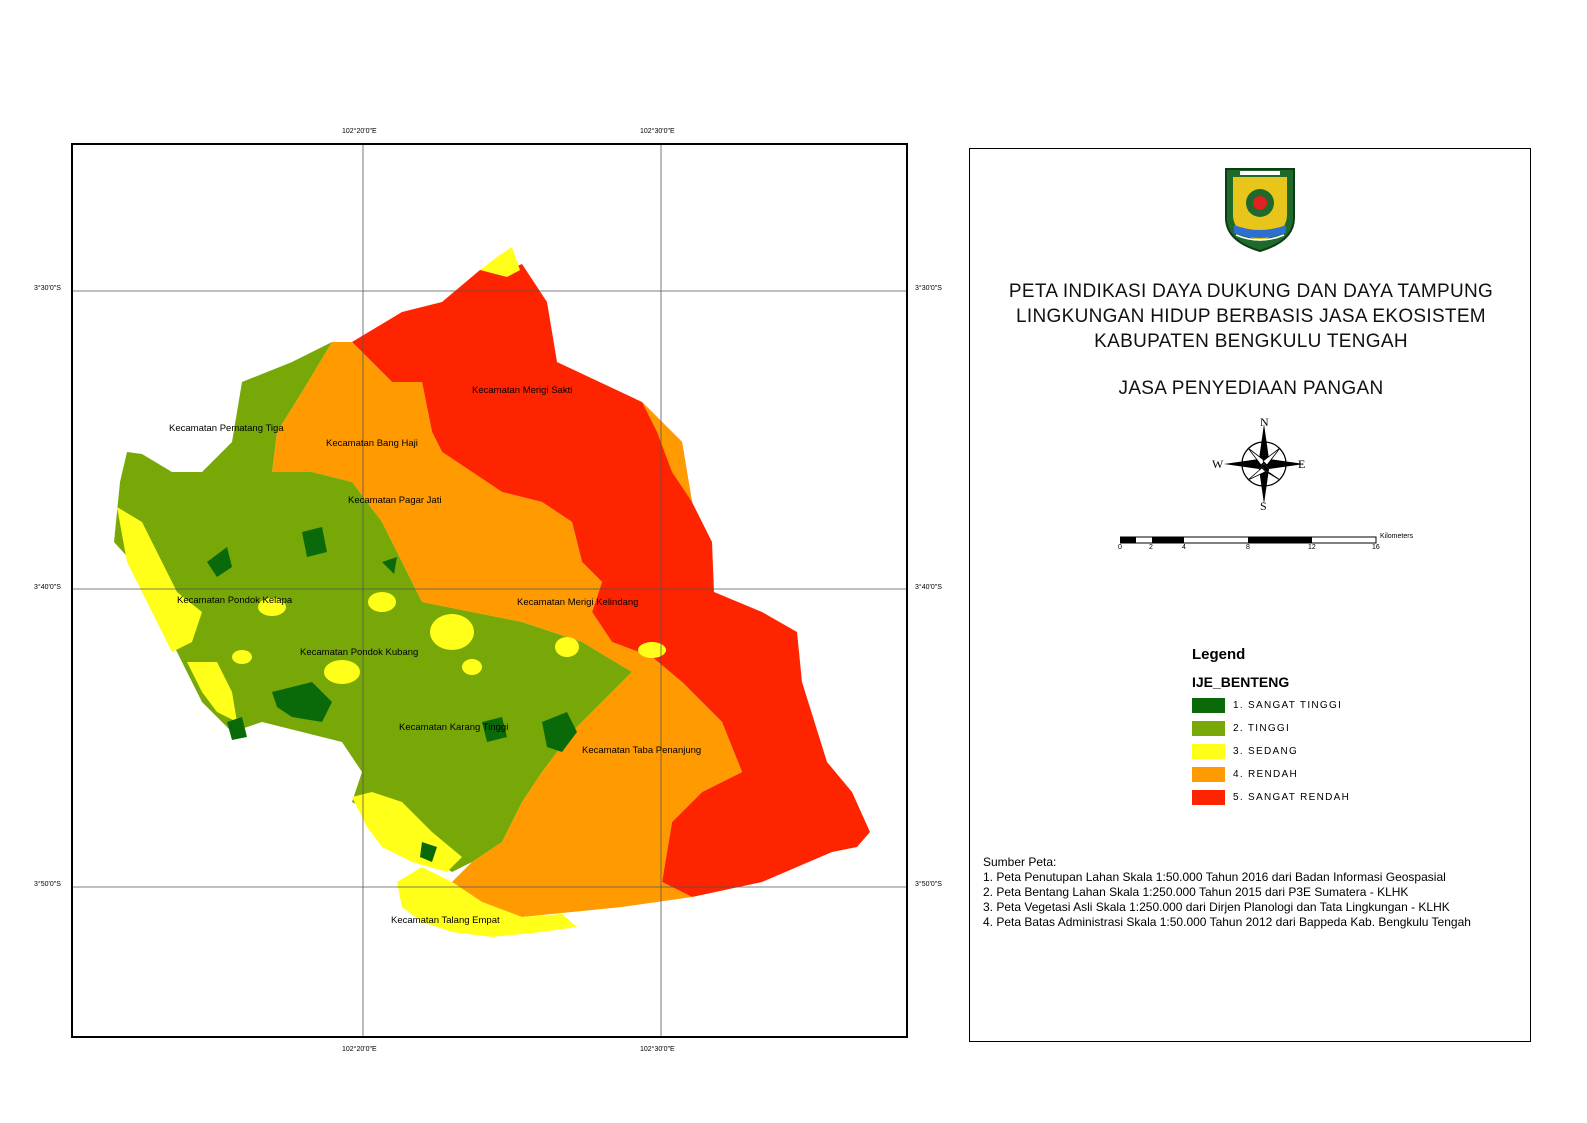 The image size is (1587, 1123). I want to click on place-pematang-tiga: Kecamatan Pematang Tiga, so click(226, 428).